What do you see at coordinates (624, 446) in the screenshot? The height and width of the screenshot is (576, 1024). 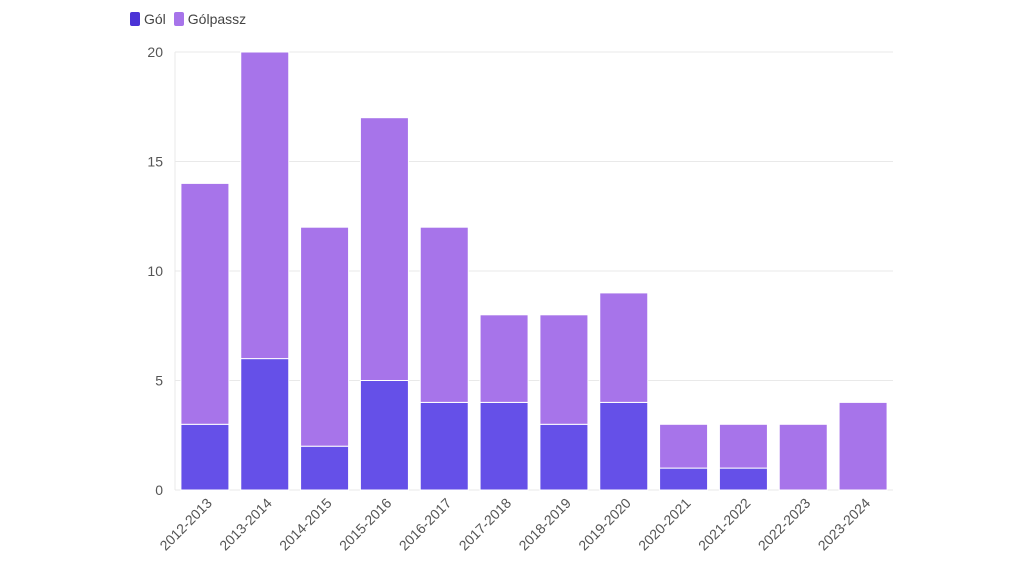 I see `bar-gol-2019-2020` at bounding box center [624, 446].